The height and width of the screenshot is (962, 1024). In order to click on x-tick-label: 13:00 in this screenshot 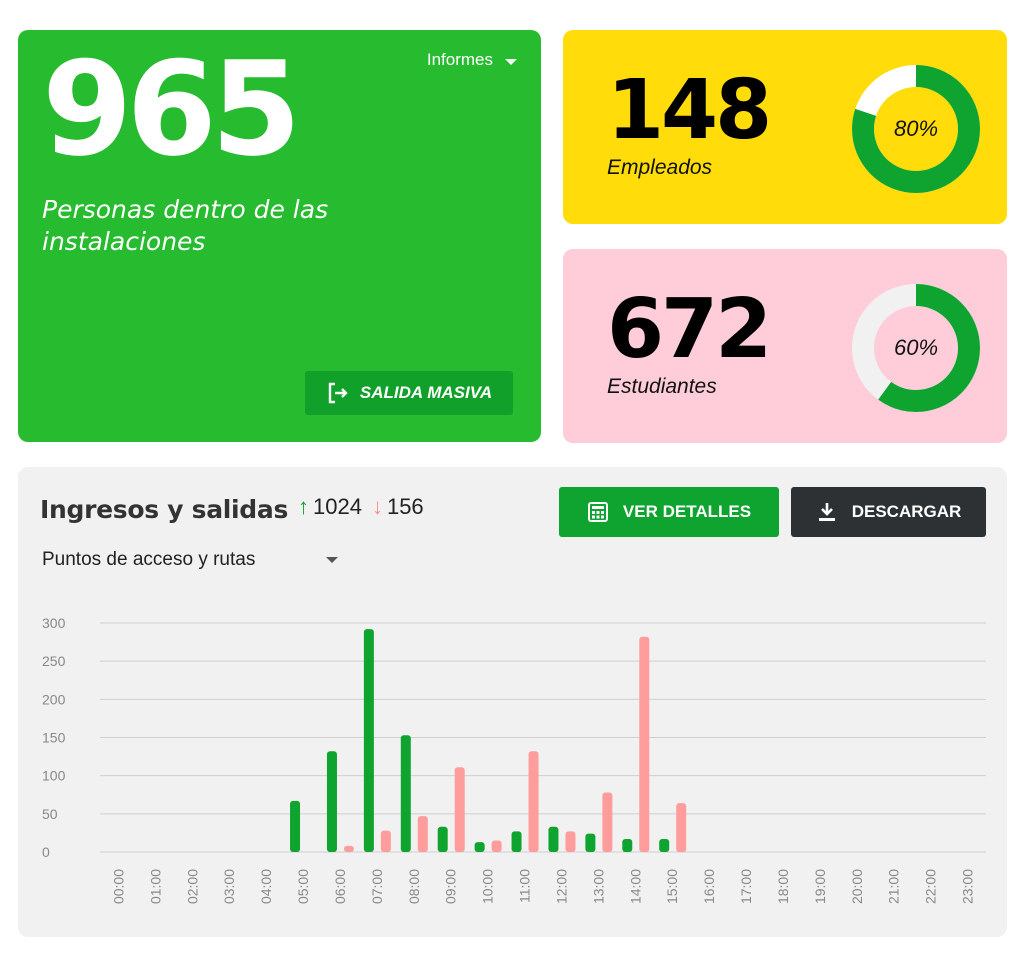, I will do `click(598, 886)`.